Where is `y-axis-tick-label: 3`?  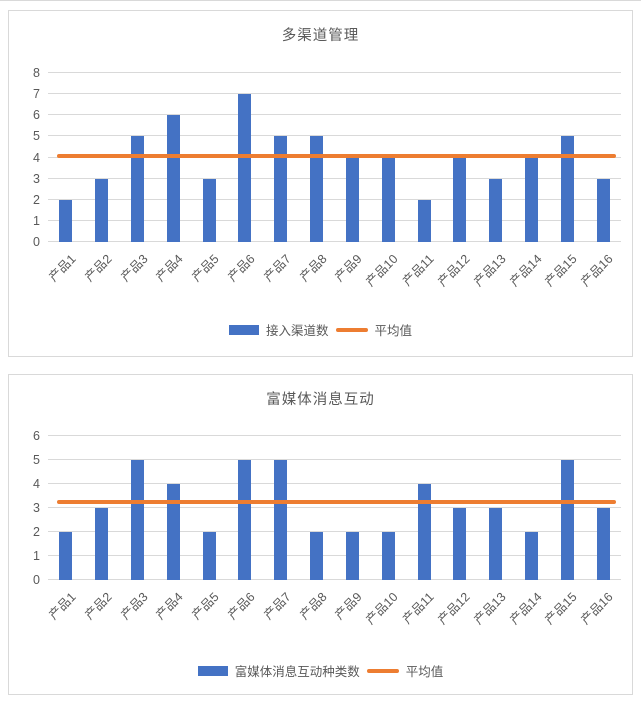 y-axis-tick-label: 3 is located at coordinates (36, 508).